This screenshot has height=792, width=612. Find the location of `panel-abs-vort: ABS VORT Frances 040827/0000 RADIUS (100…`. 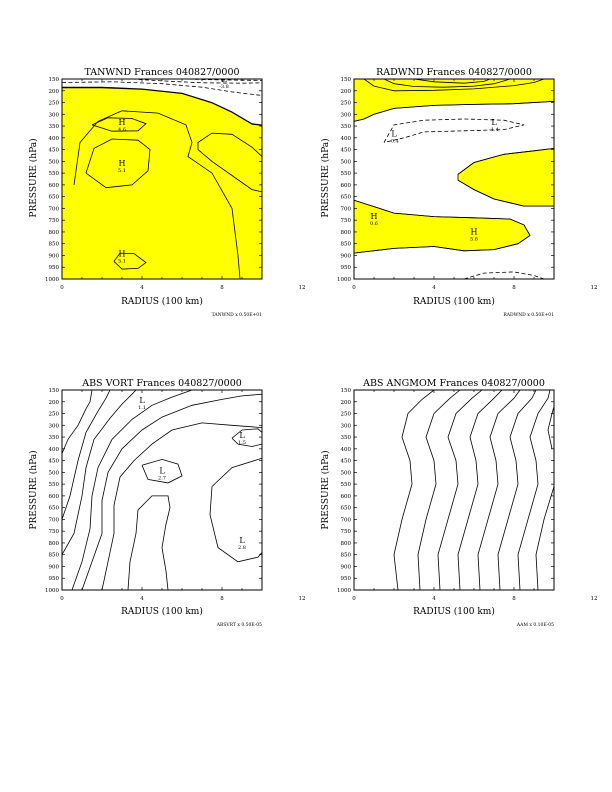

panel-abs-vort: ABS VORT Frances 040827/0000 RADIUS (100… is located at coordinates (167, 503).